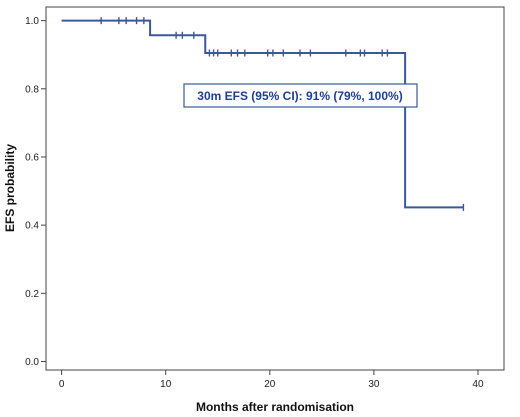 The height and width of the screenshot is (417, 520). What do you see at coordinates (62, 384) in the screenshot?
I see `x-tick-label: 0` at bounding box center [62, 384].